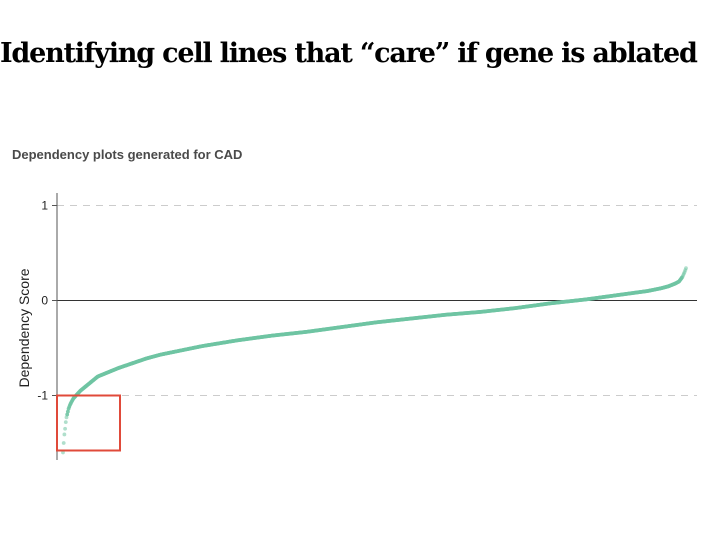  Describe the element at coordinates (127, 154) in the screenshot. I see `chart-title: Dependency plots generated for CAD` at that location.